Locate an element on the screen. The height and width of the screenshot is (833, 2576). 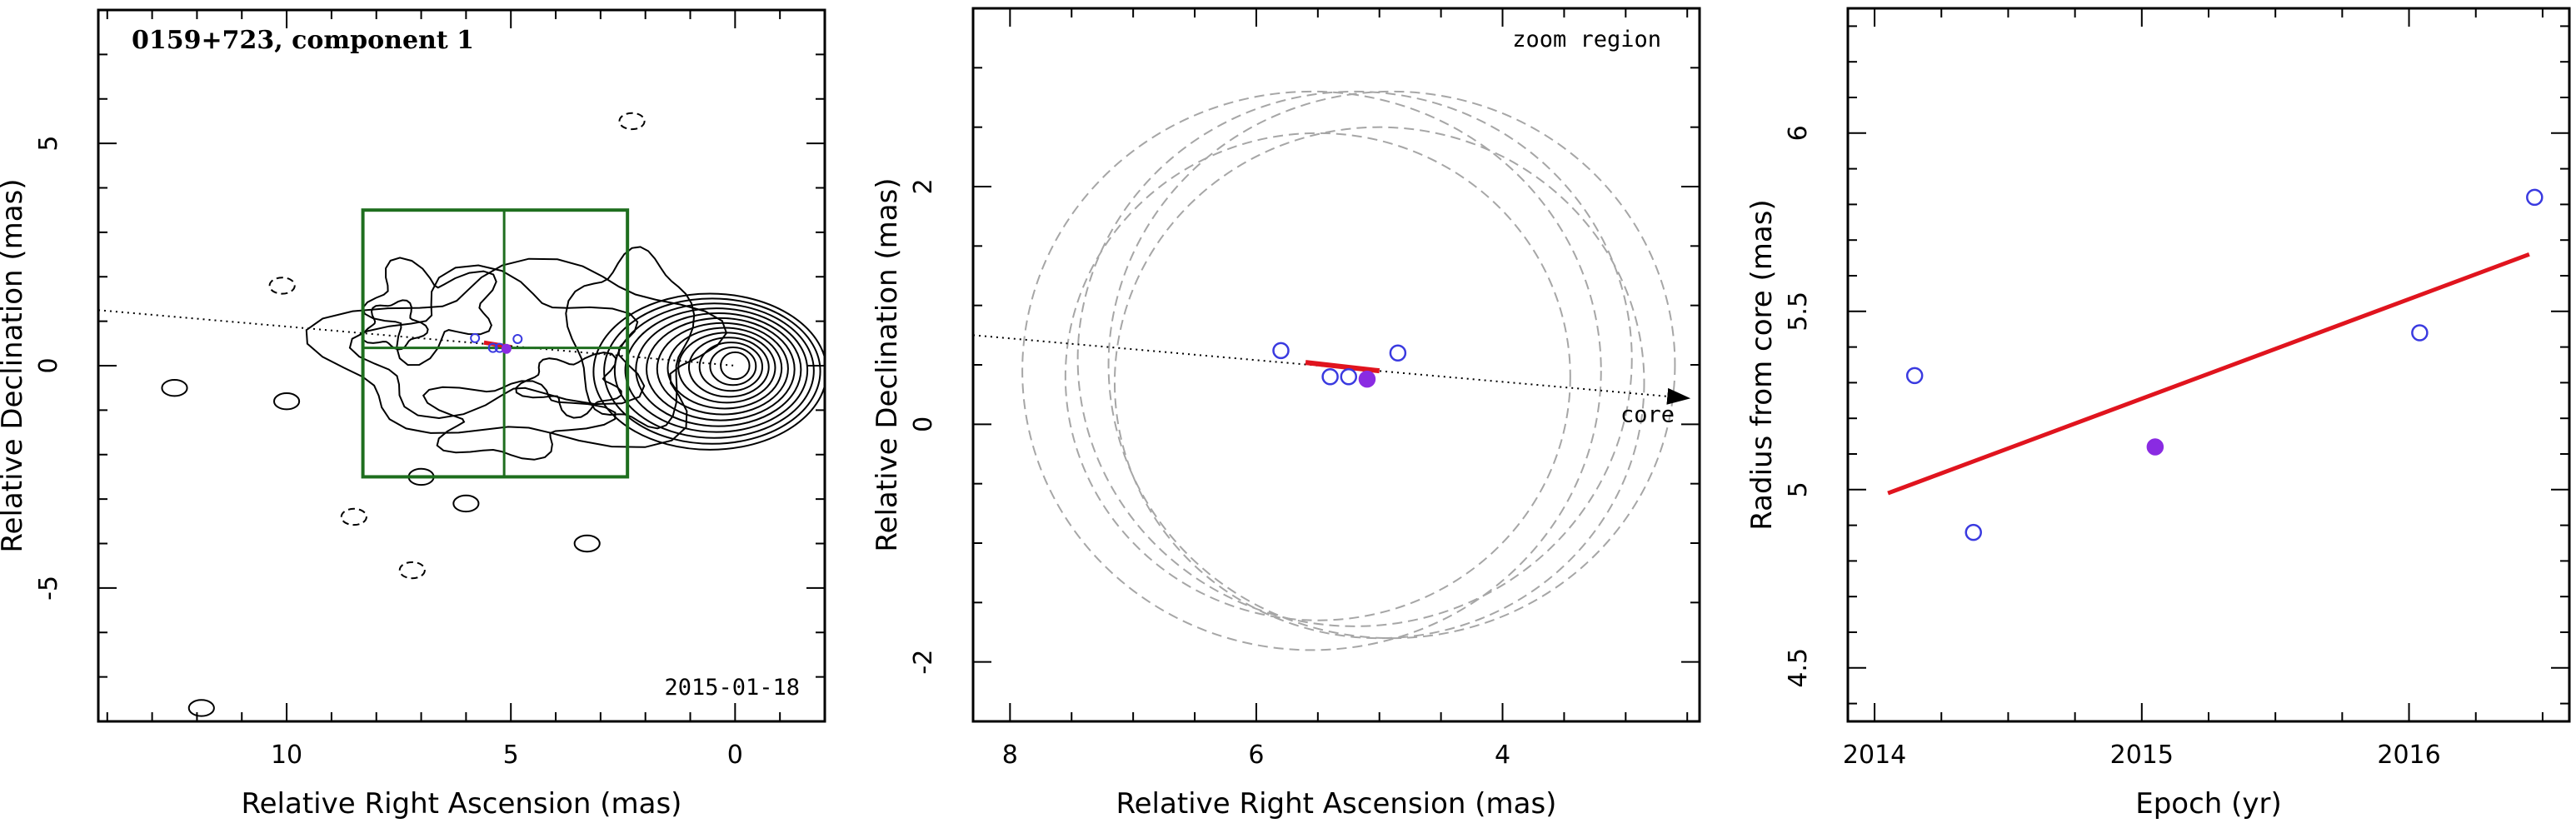
fit-segment is located at coordinates (1342, 367).